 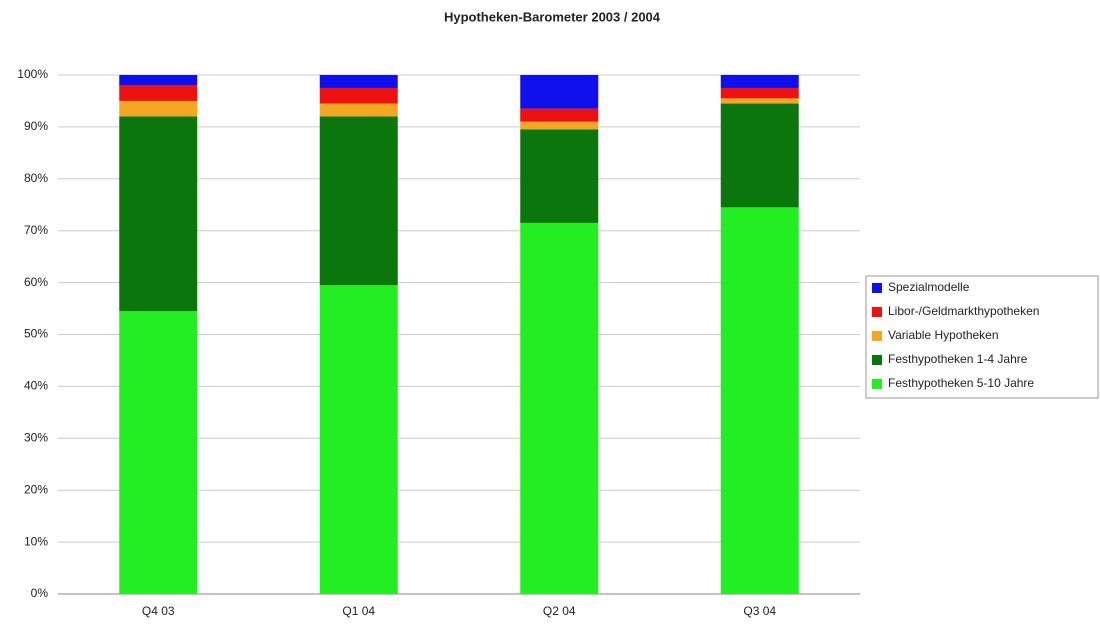 I want to click on legend-box, so click(x=982, y=337).